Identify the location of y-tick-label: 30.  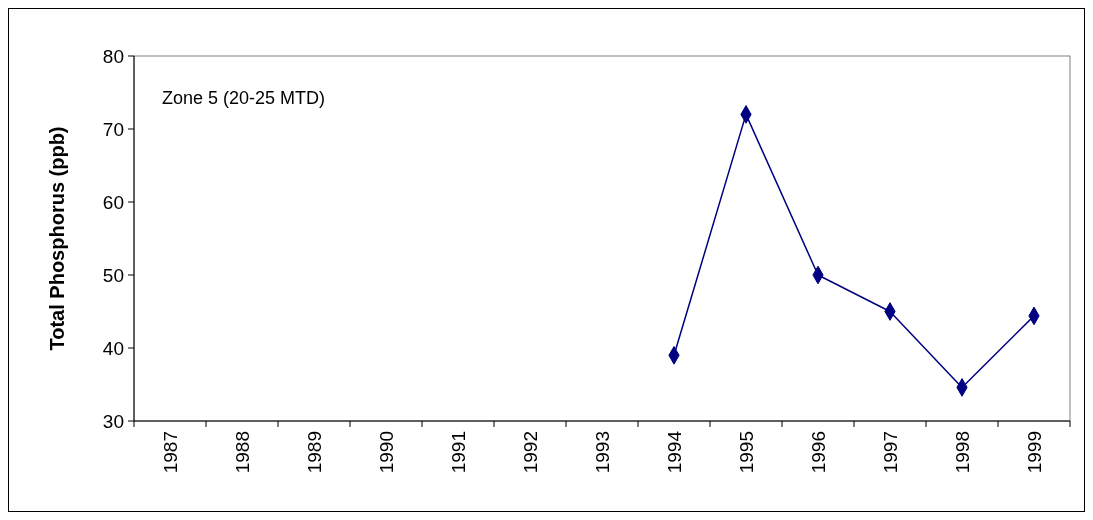
(113, 421).